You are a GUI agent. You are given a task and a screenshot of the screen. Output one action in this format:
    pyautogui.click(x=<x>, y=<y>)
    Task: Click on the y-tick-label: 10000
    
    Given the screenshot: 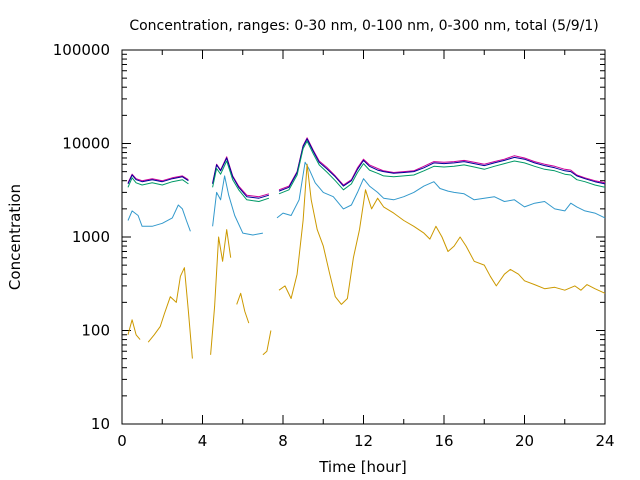 What is the action you would take?
    pyautogui.click(x=86, y=144)
    